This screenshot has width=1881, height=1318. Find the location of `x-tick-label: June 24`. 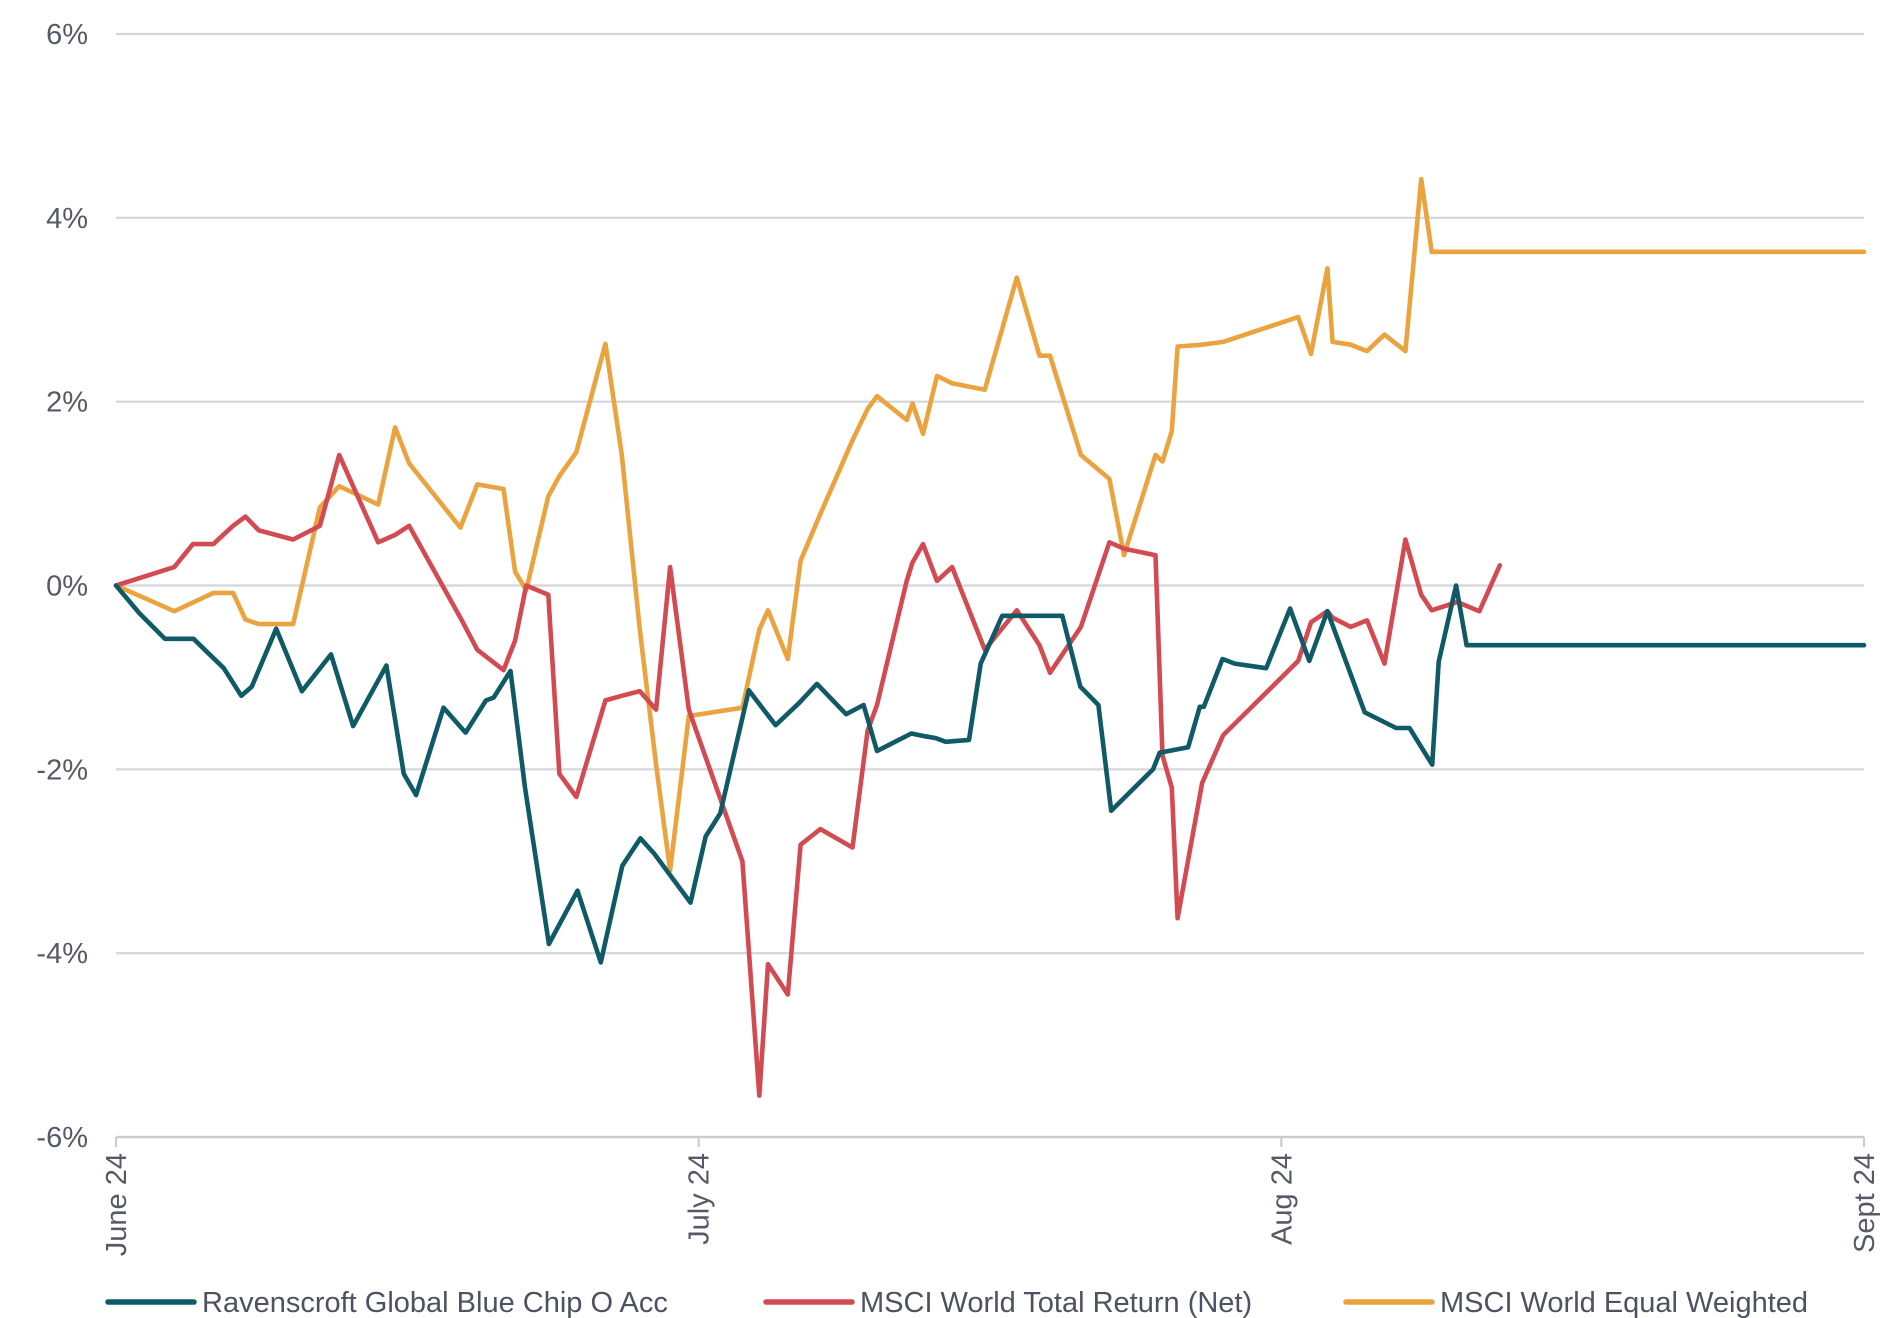

x-tick-label: June 24 is located at coordinates (117, 1204).